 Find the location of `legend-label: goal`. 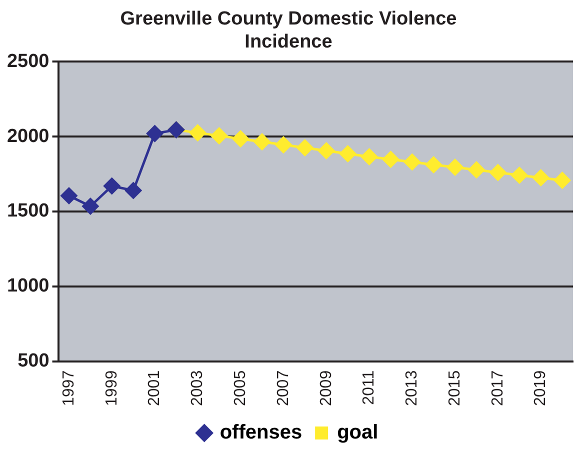

legend-label: goal is located at coordinates (357, 433).